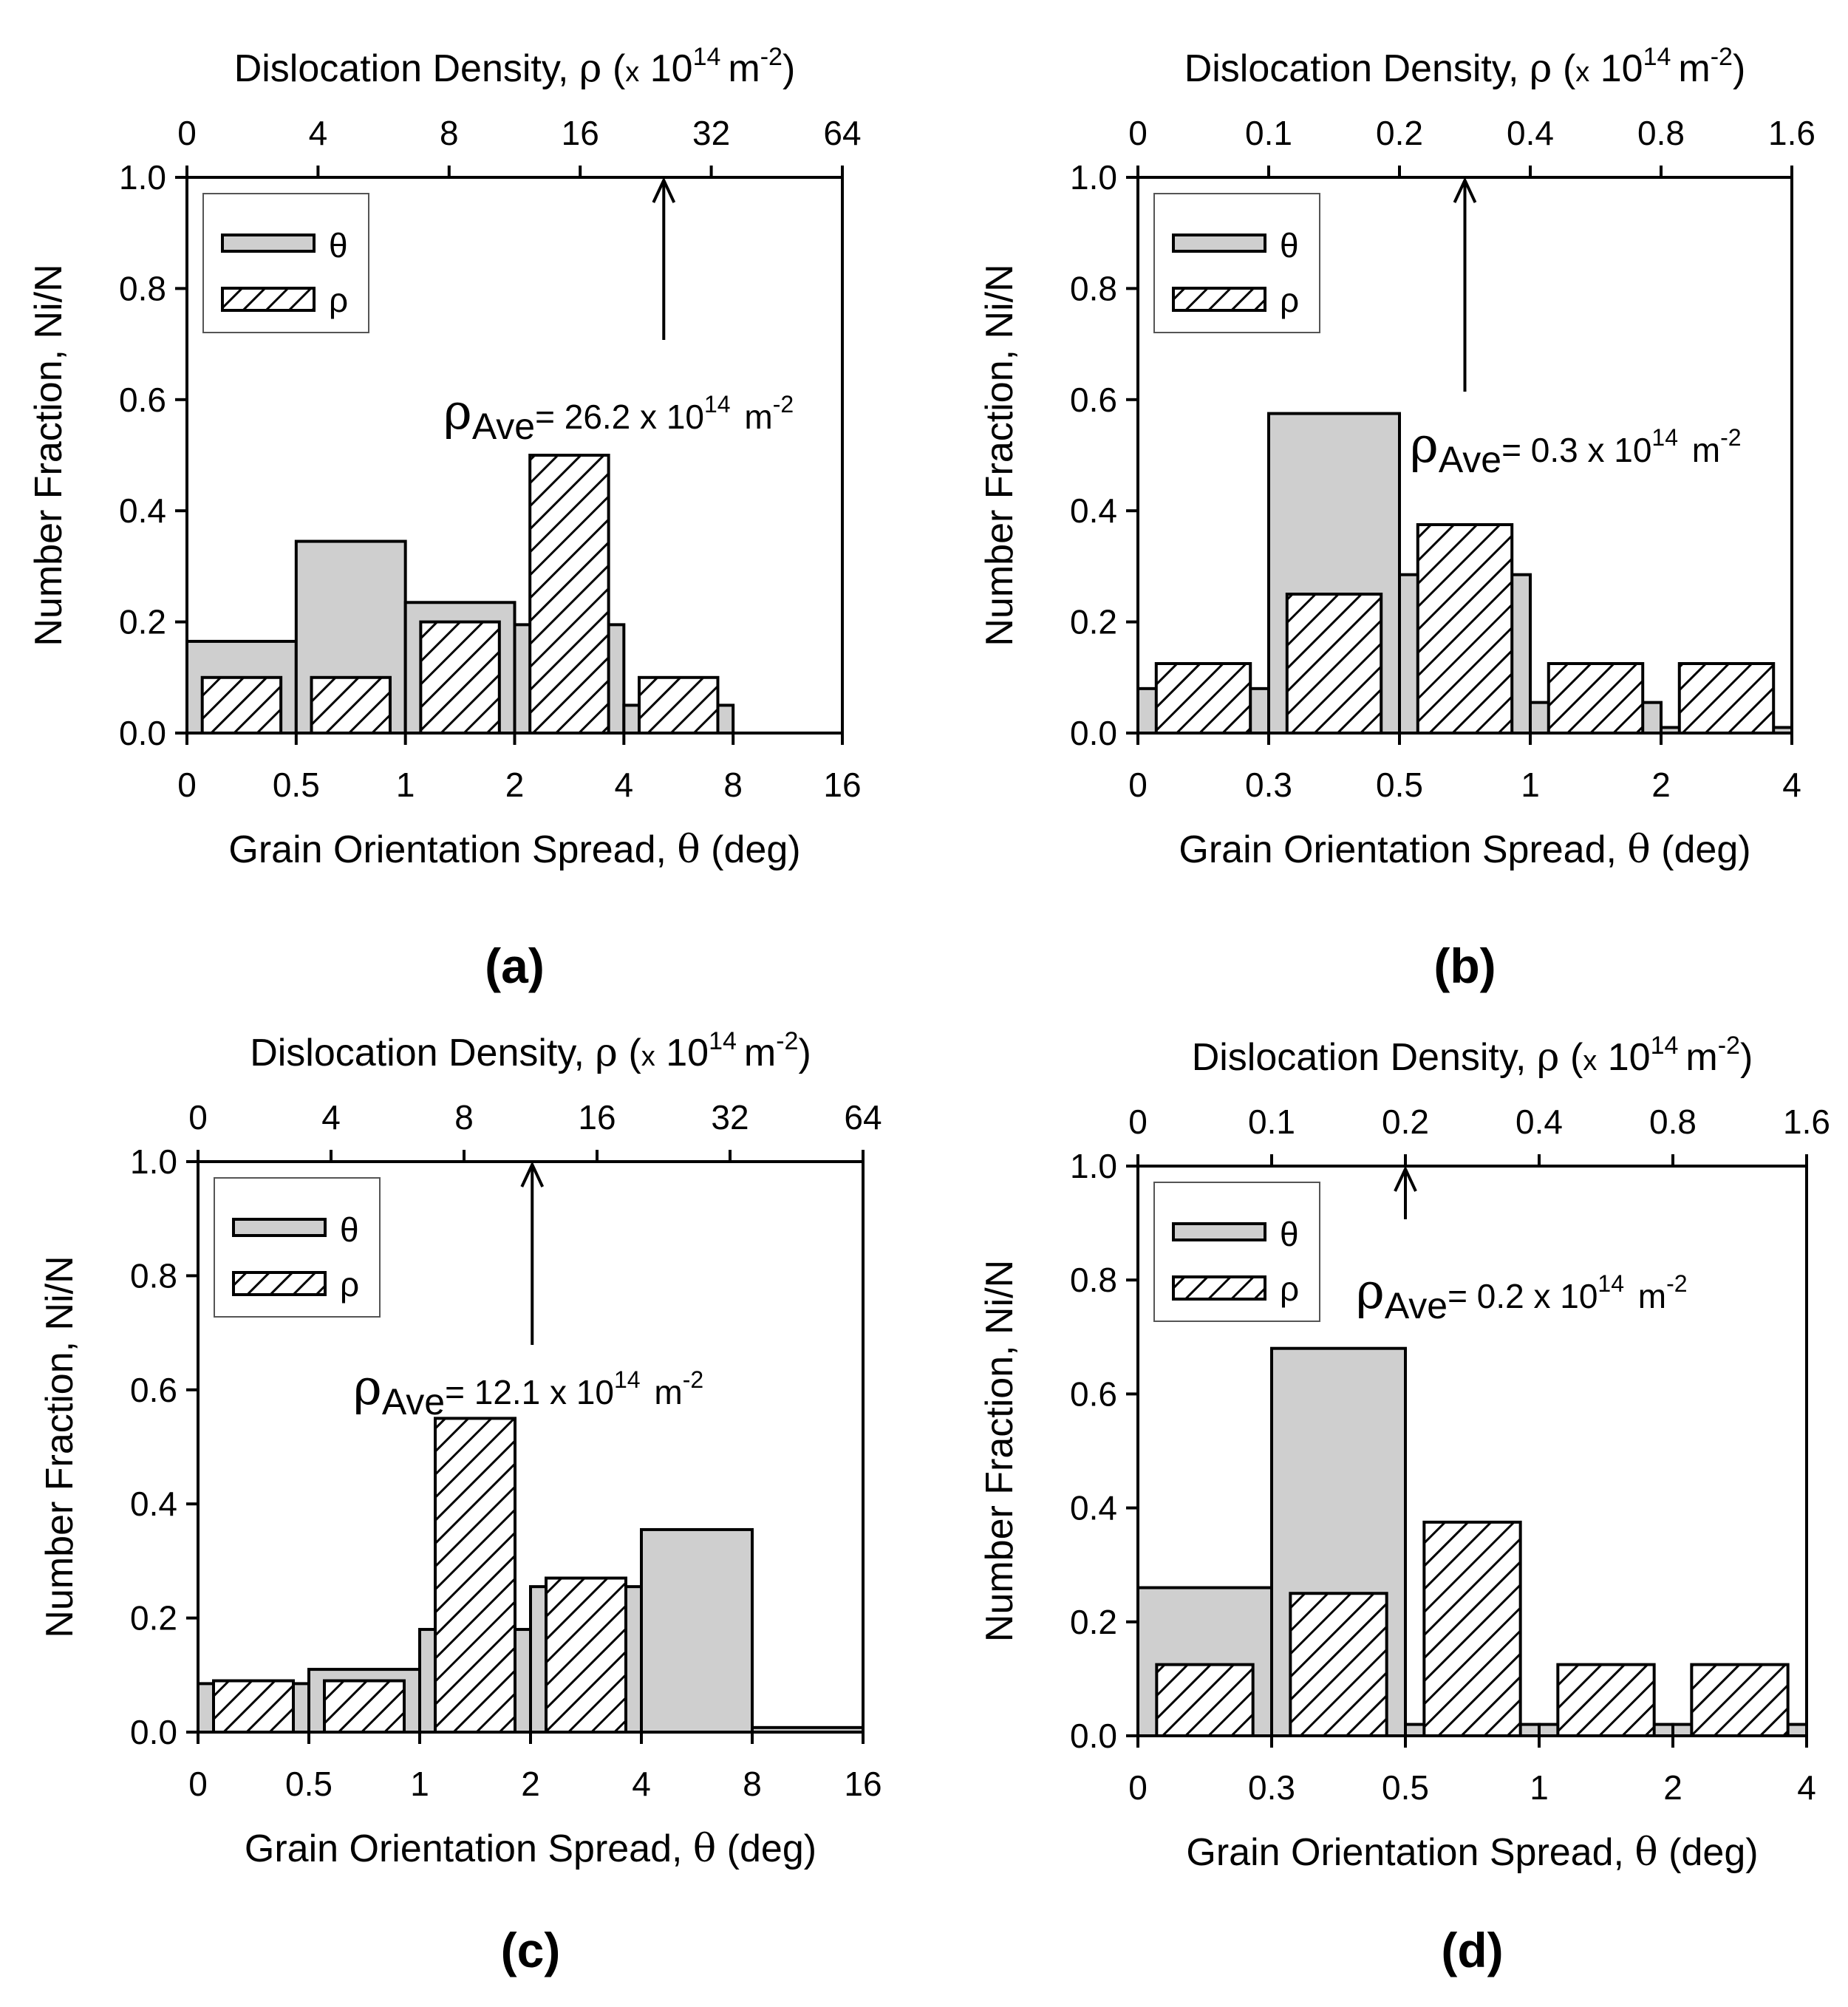  What do you see at coordinates (632, 73) in the screenshot?
I see `x2-axis-label-x: x` at bounding box center [632, 73].